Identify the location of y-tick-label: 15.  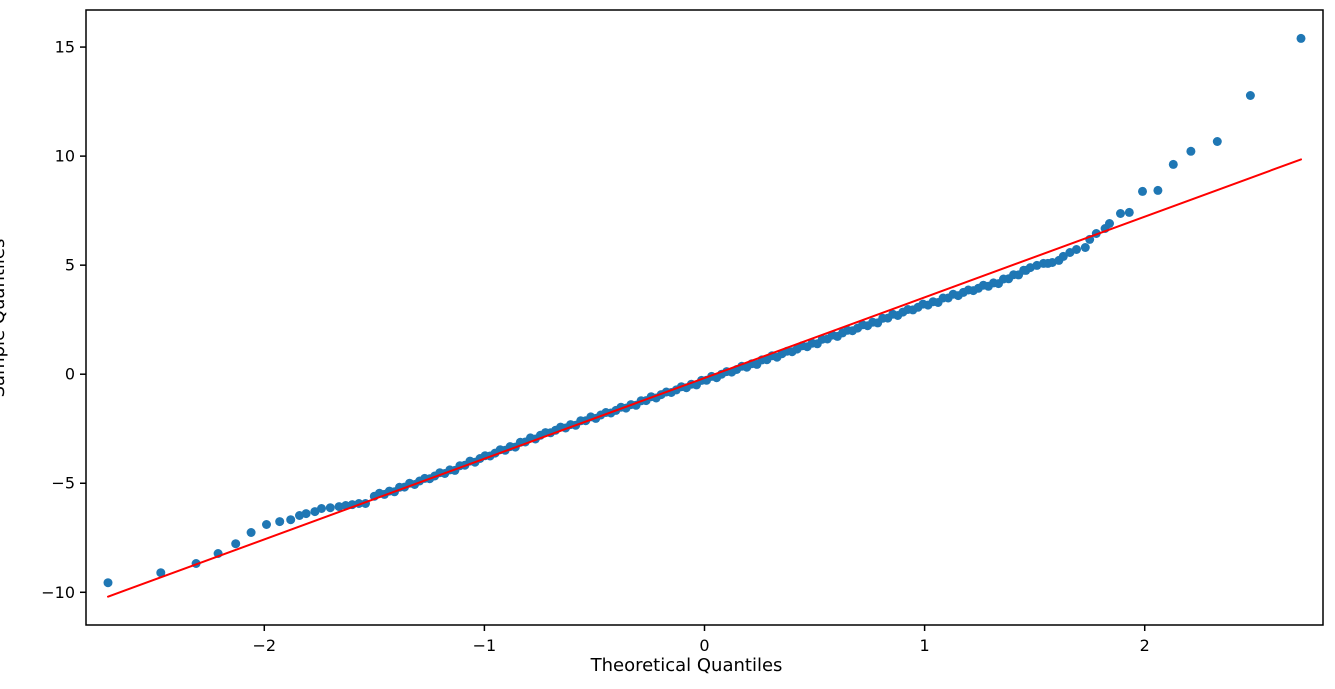
(65, 47).